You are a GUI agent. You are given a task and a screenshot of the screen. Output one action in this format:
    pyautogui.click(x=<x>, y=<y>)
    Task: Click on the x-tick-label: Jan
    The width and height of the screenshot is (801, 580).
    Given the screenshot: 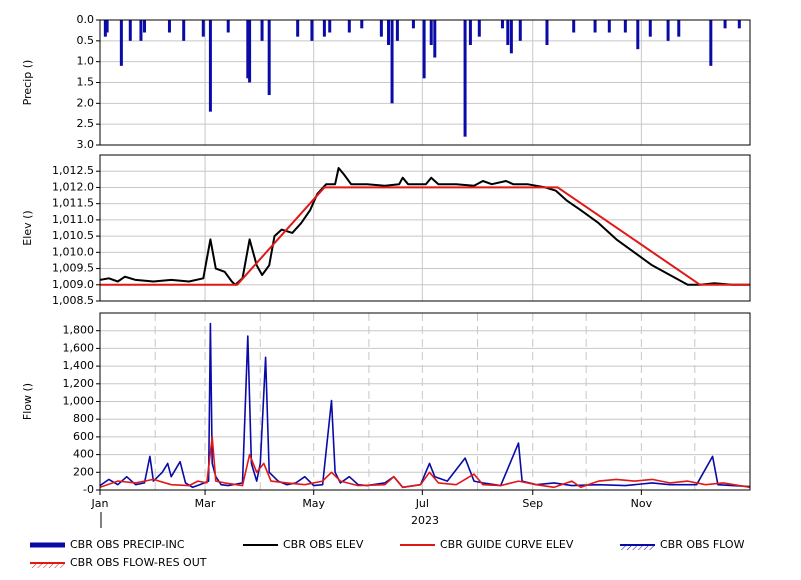 What is the action you would take?
    pyautogui.click(x=100, y=503)
    